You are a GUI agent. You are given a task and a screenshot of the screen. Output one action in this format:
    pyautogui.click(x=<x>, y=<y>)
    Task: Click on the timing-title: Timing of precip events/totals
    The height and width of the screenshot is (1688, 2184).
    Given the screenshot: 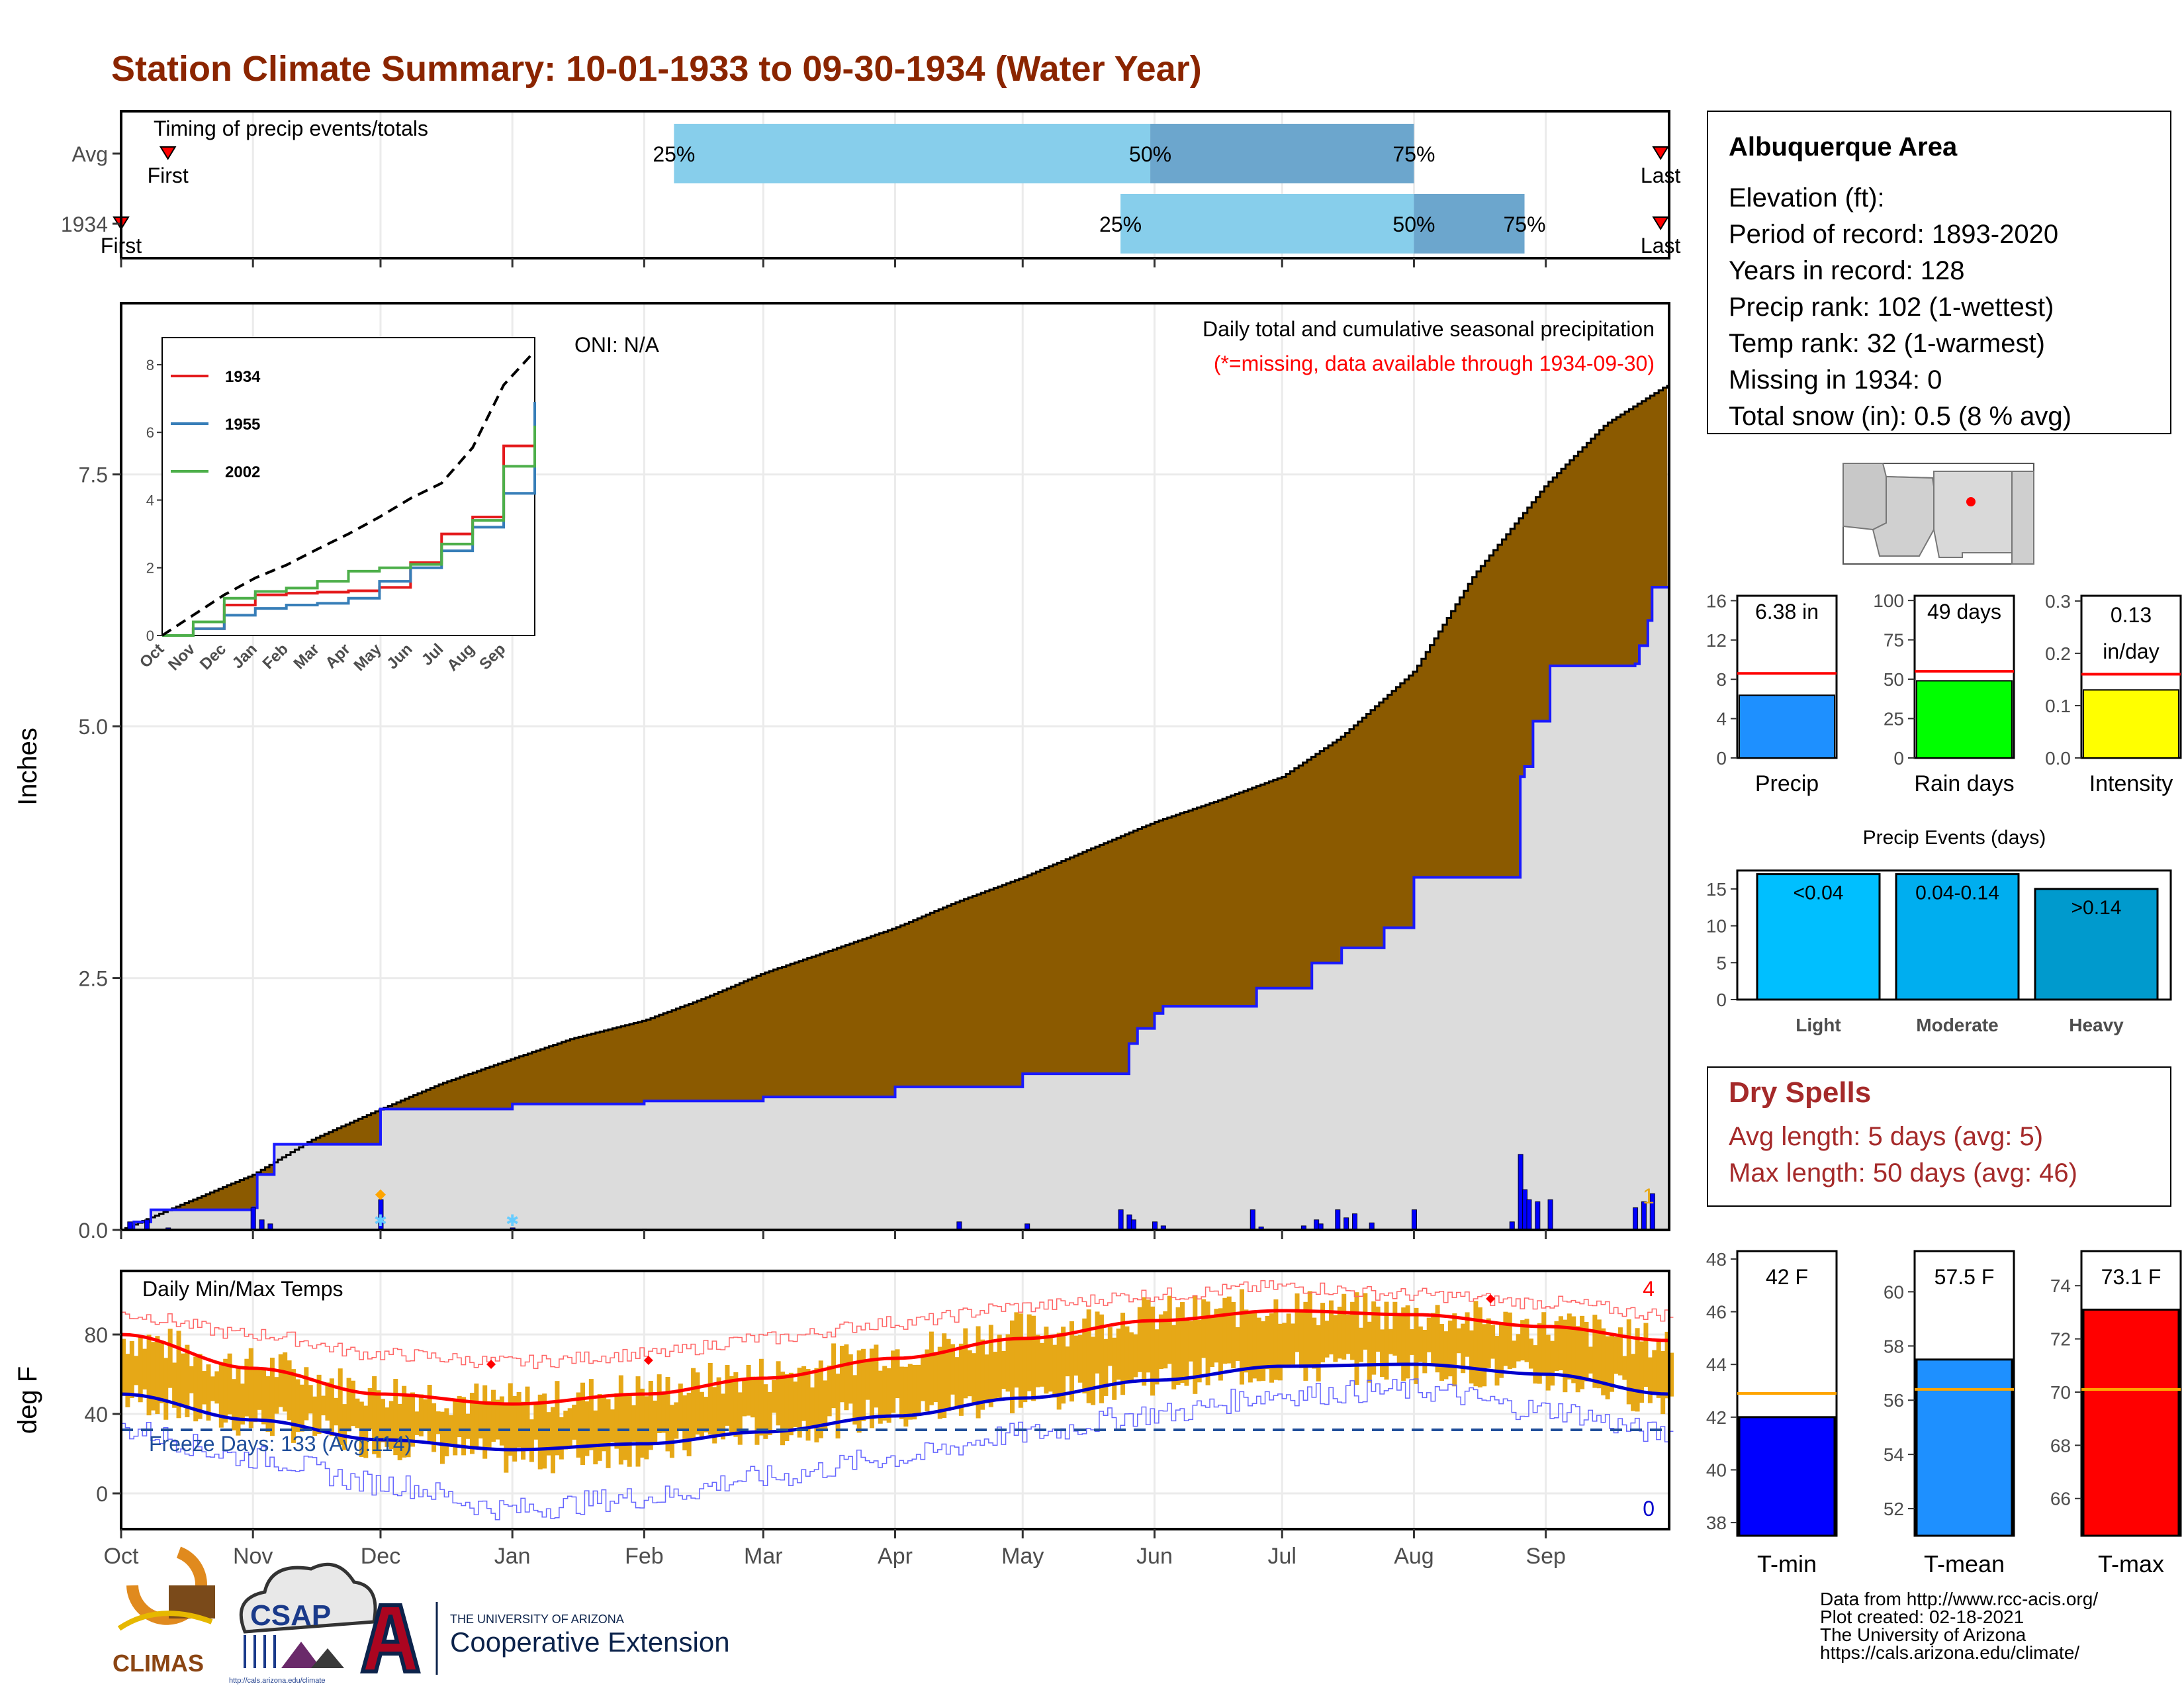 What is the action you would take?
    pyautogui.click(x=291, y=128)
    